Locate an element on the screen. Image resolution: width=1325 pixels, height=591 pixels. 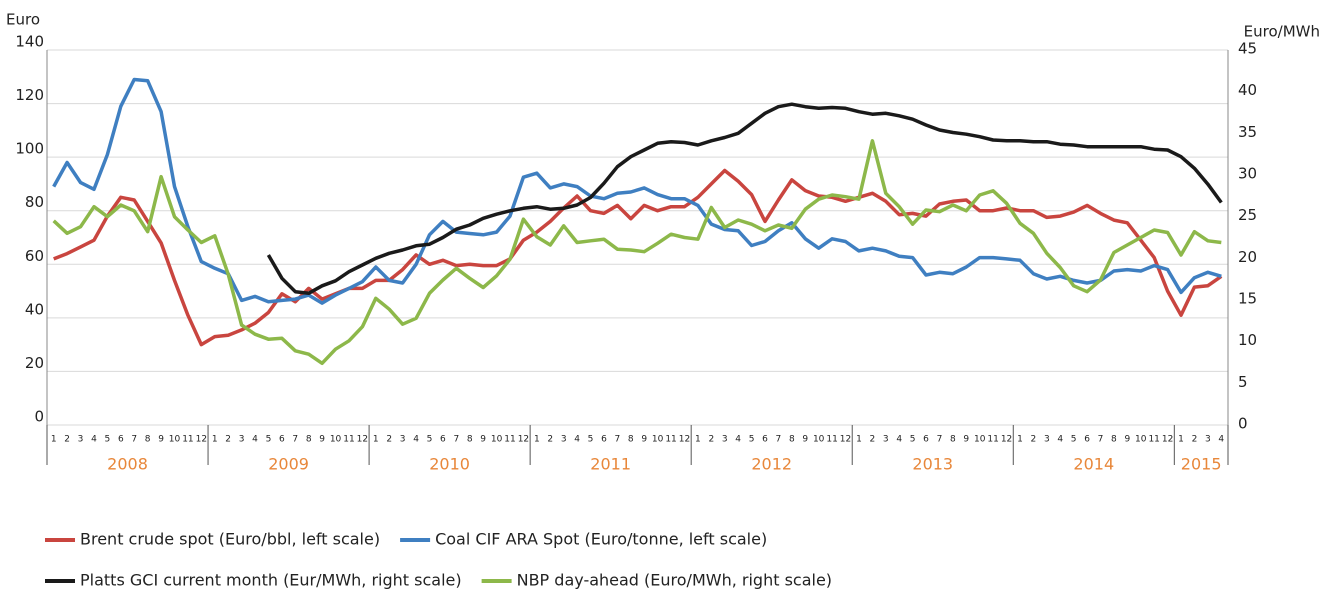
y-tick-label: 0 is located at coordinates (39, 417).